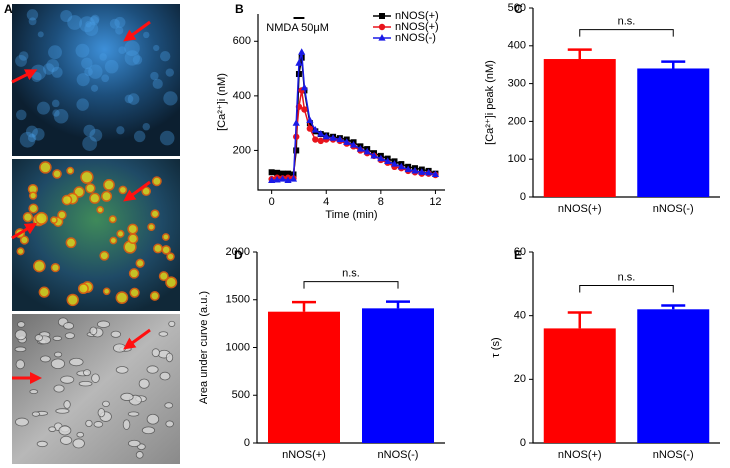 This screenshot has width=730, height=468. Describe the element at coordinates (517, 84) in the screenshot. I see `y-tick-label: 300` at that location.